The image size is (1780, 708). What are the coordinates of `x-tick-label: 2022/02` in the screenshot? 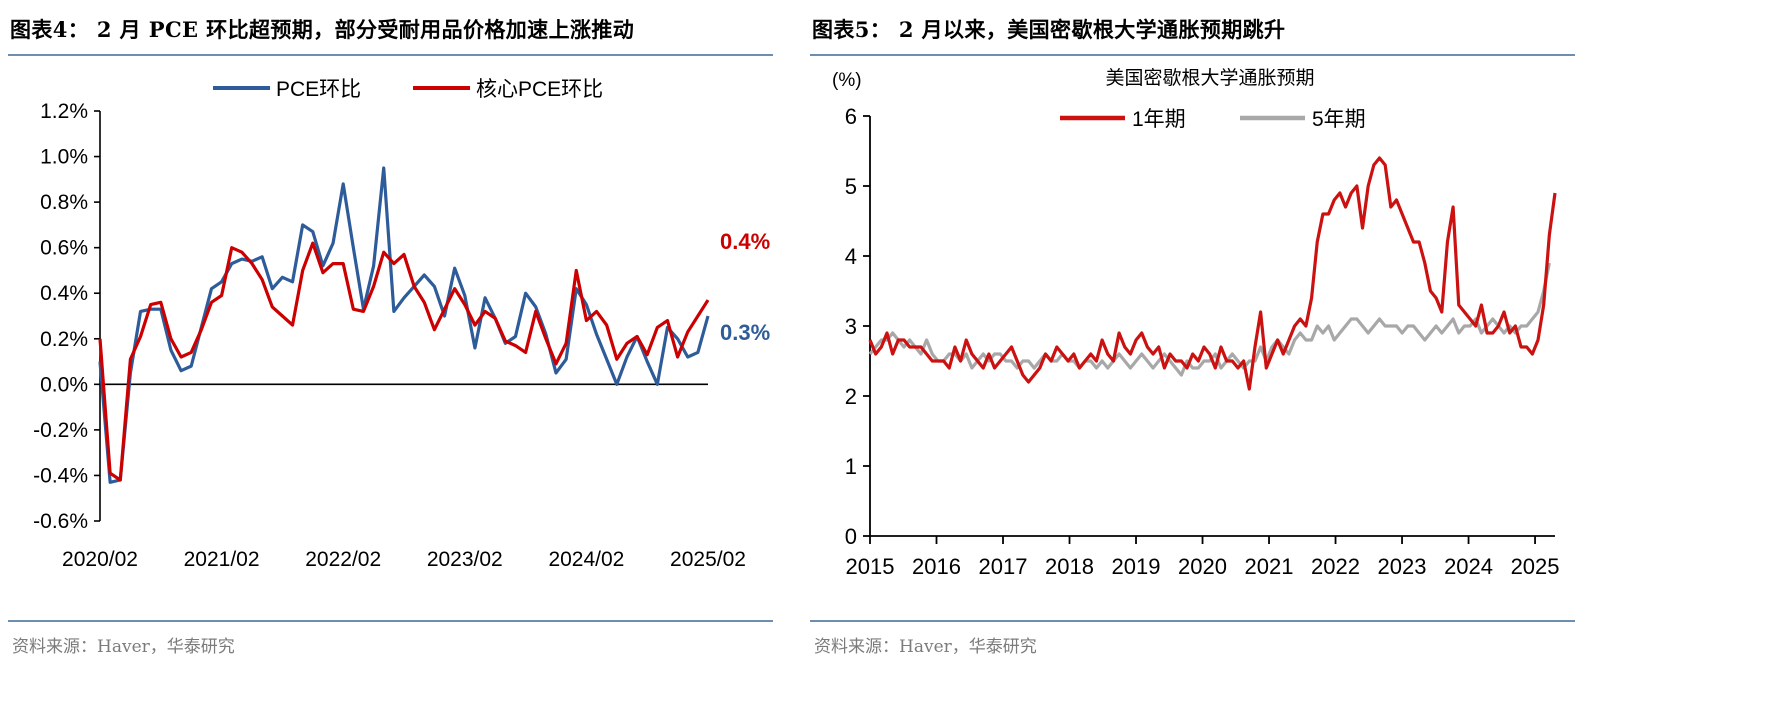 It's located at (343, 559).